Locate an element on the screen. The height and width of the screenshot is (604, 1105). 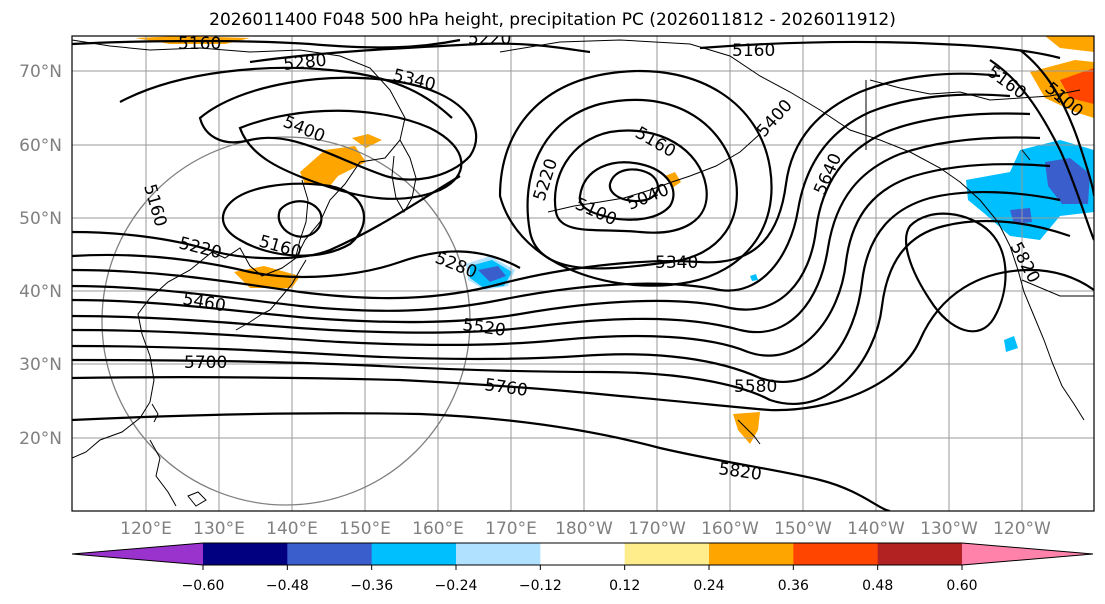
contour-5100-ring is located at coordinates (626, 191).